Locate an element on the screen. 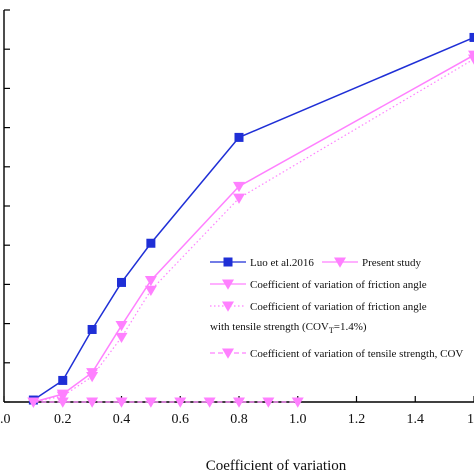 The image size is (474, 474). legend-label: Present study is located at coordinates (391, 263).